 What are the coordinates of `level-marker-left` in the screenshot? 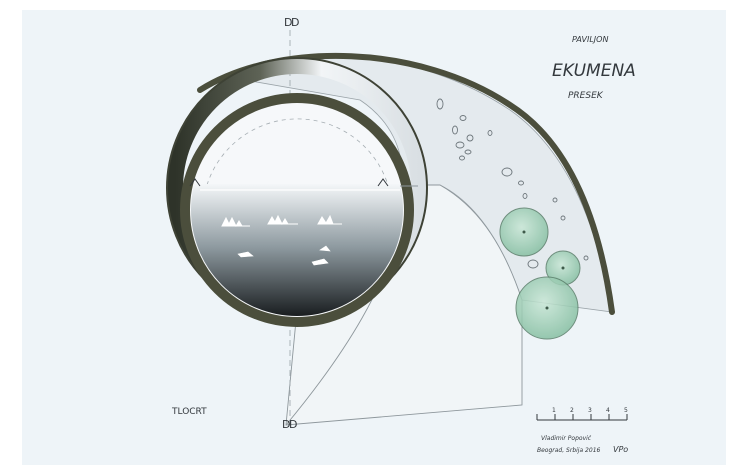 It's located at (195, 182).